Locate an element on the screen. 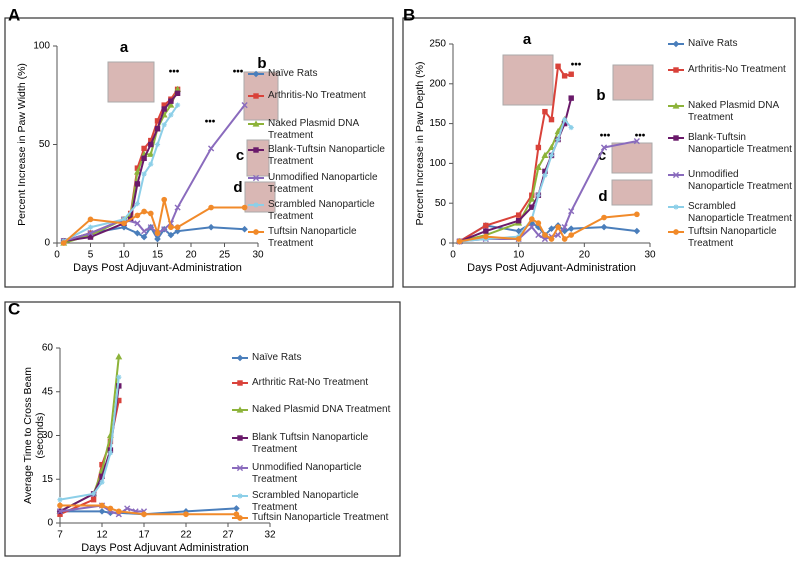 This screenshot has height=566, width=800. y-axis-title: Percent Increase in Paw Width (%) is located at coordinates (22, 144).